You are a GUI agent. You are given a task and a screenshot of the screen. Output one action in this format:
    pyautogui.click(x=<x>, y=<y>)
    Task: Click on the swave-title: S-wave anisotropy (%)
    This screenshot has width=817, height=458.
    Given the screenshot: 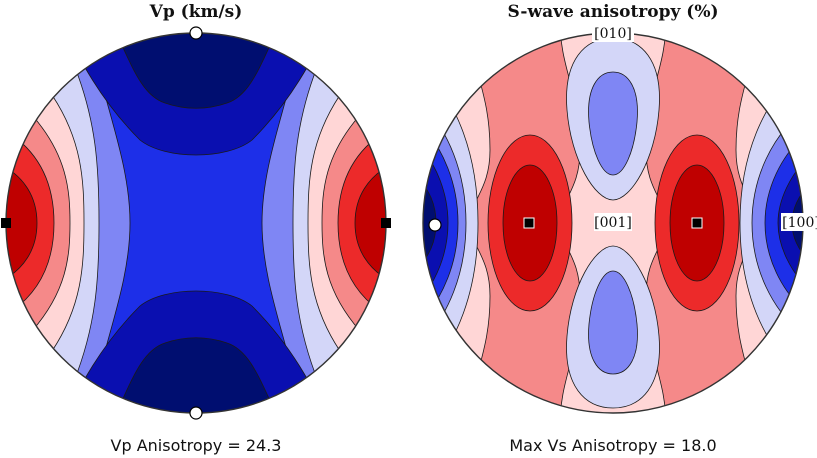 What is the action you would take?
    pyautogui.click(x=612, y=12)
    